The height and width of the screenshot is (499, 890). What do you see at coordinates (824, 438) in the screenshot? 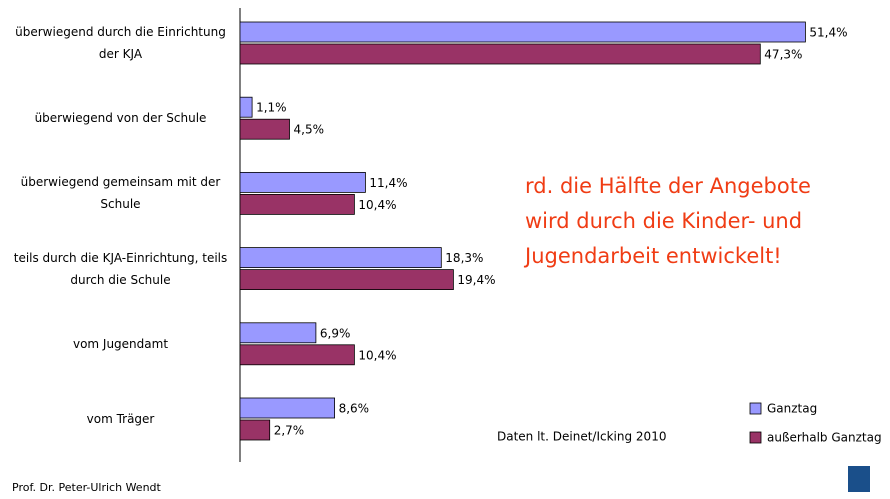
I see `legend-label: außerhalb Ganztag` at bounding box center [824, 438].